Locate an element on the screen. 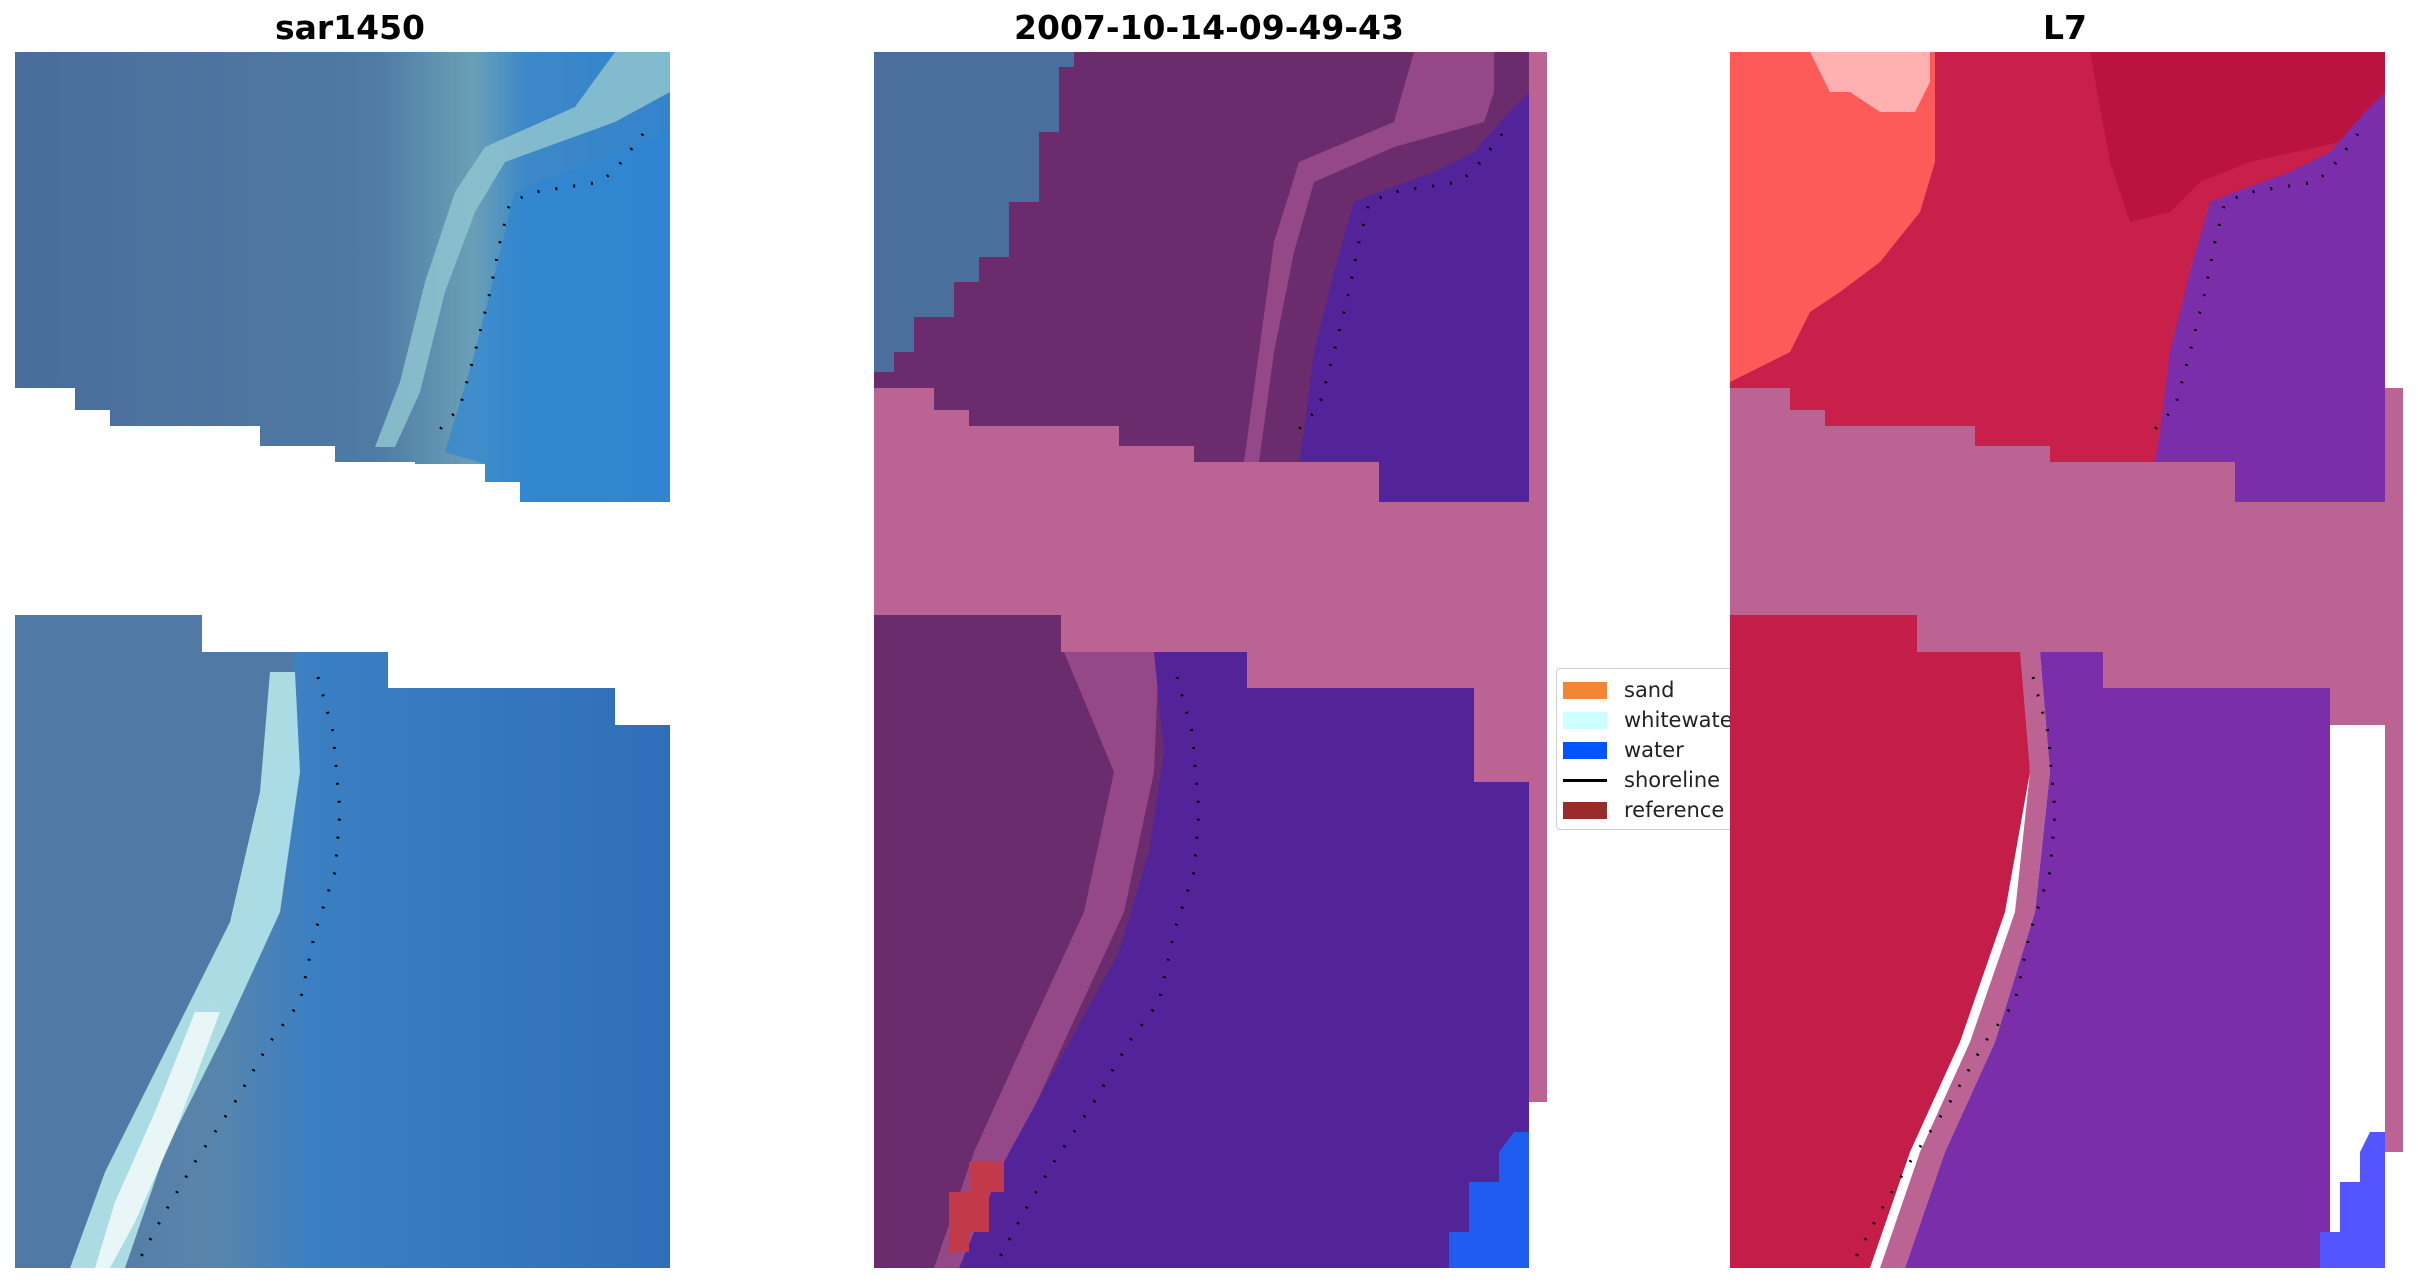 The width and height of the screenshot is (2418, 1283). legend-label-water: water is located at coordinates (1654, 750).